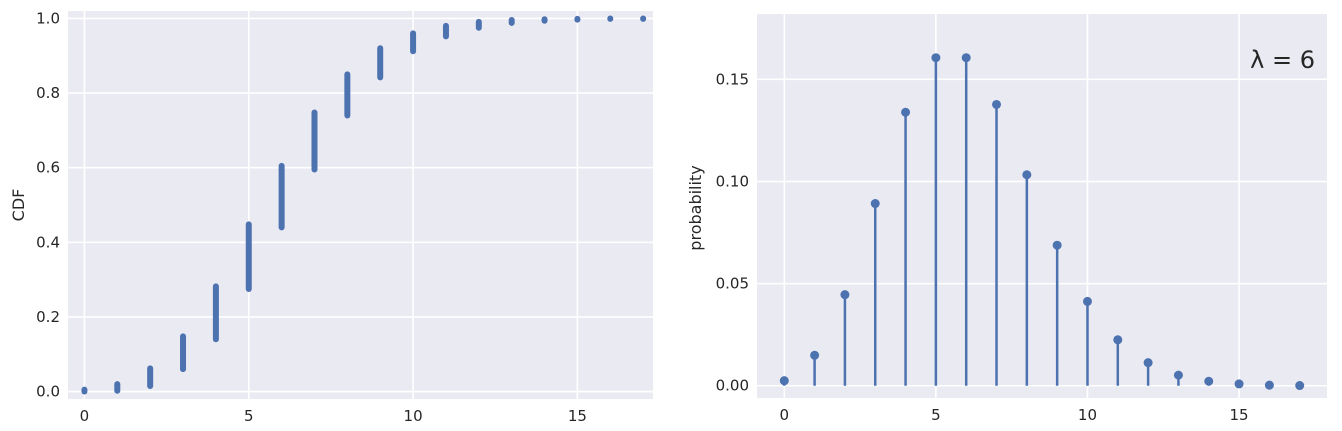  I want to click on pmf-x-tick-label: 0, so click(785, 415).